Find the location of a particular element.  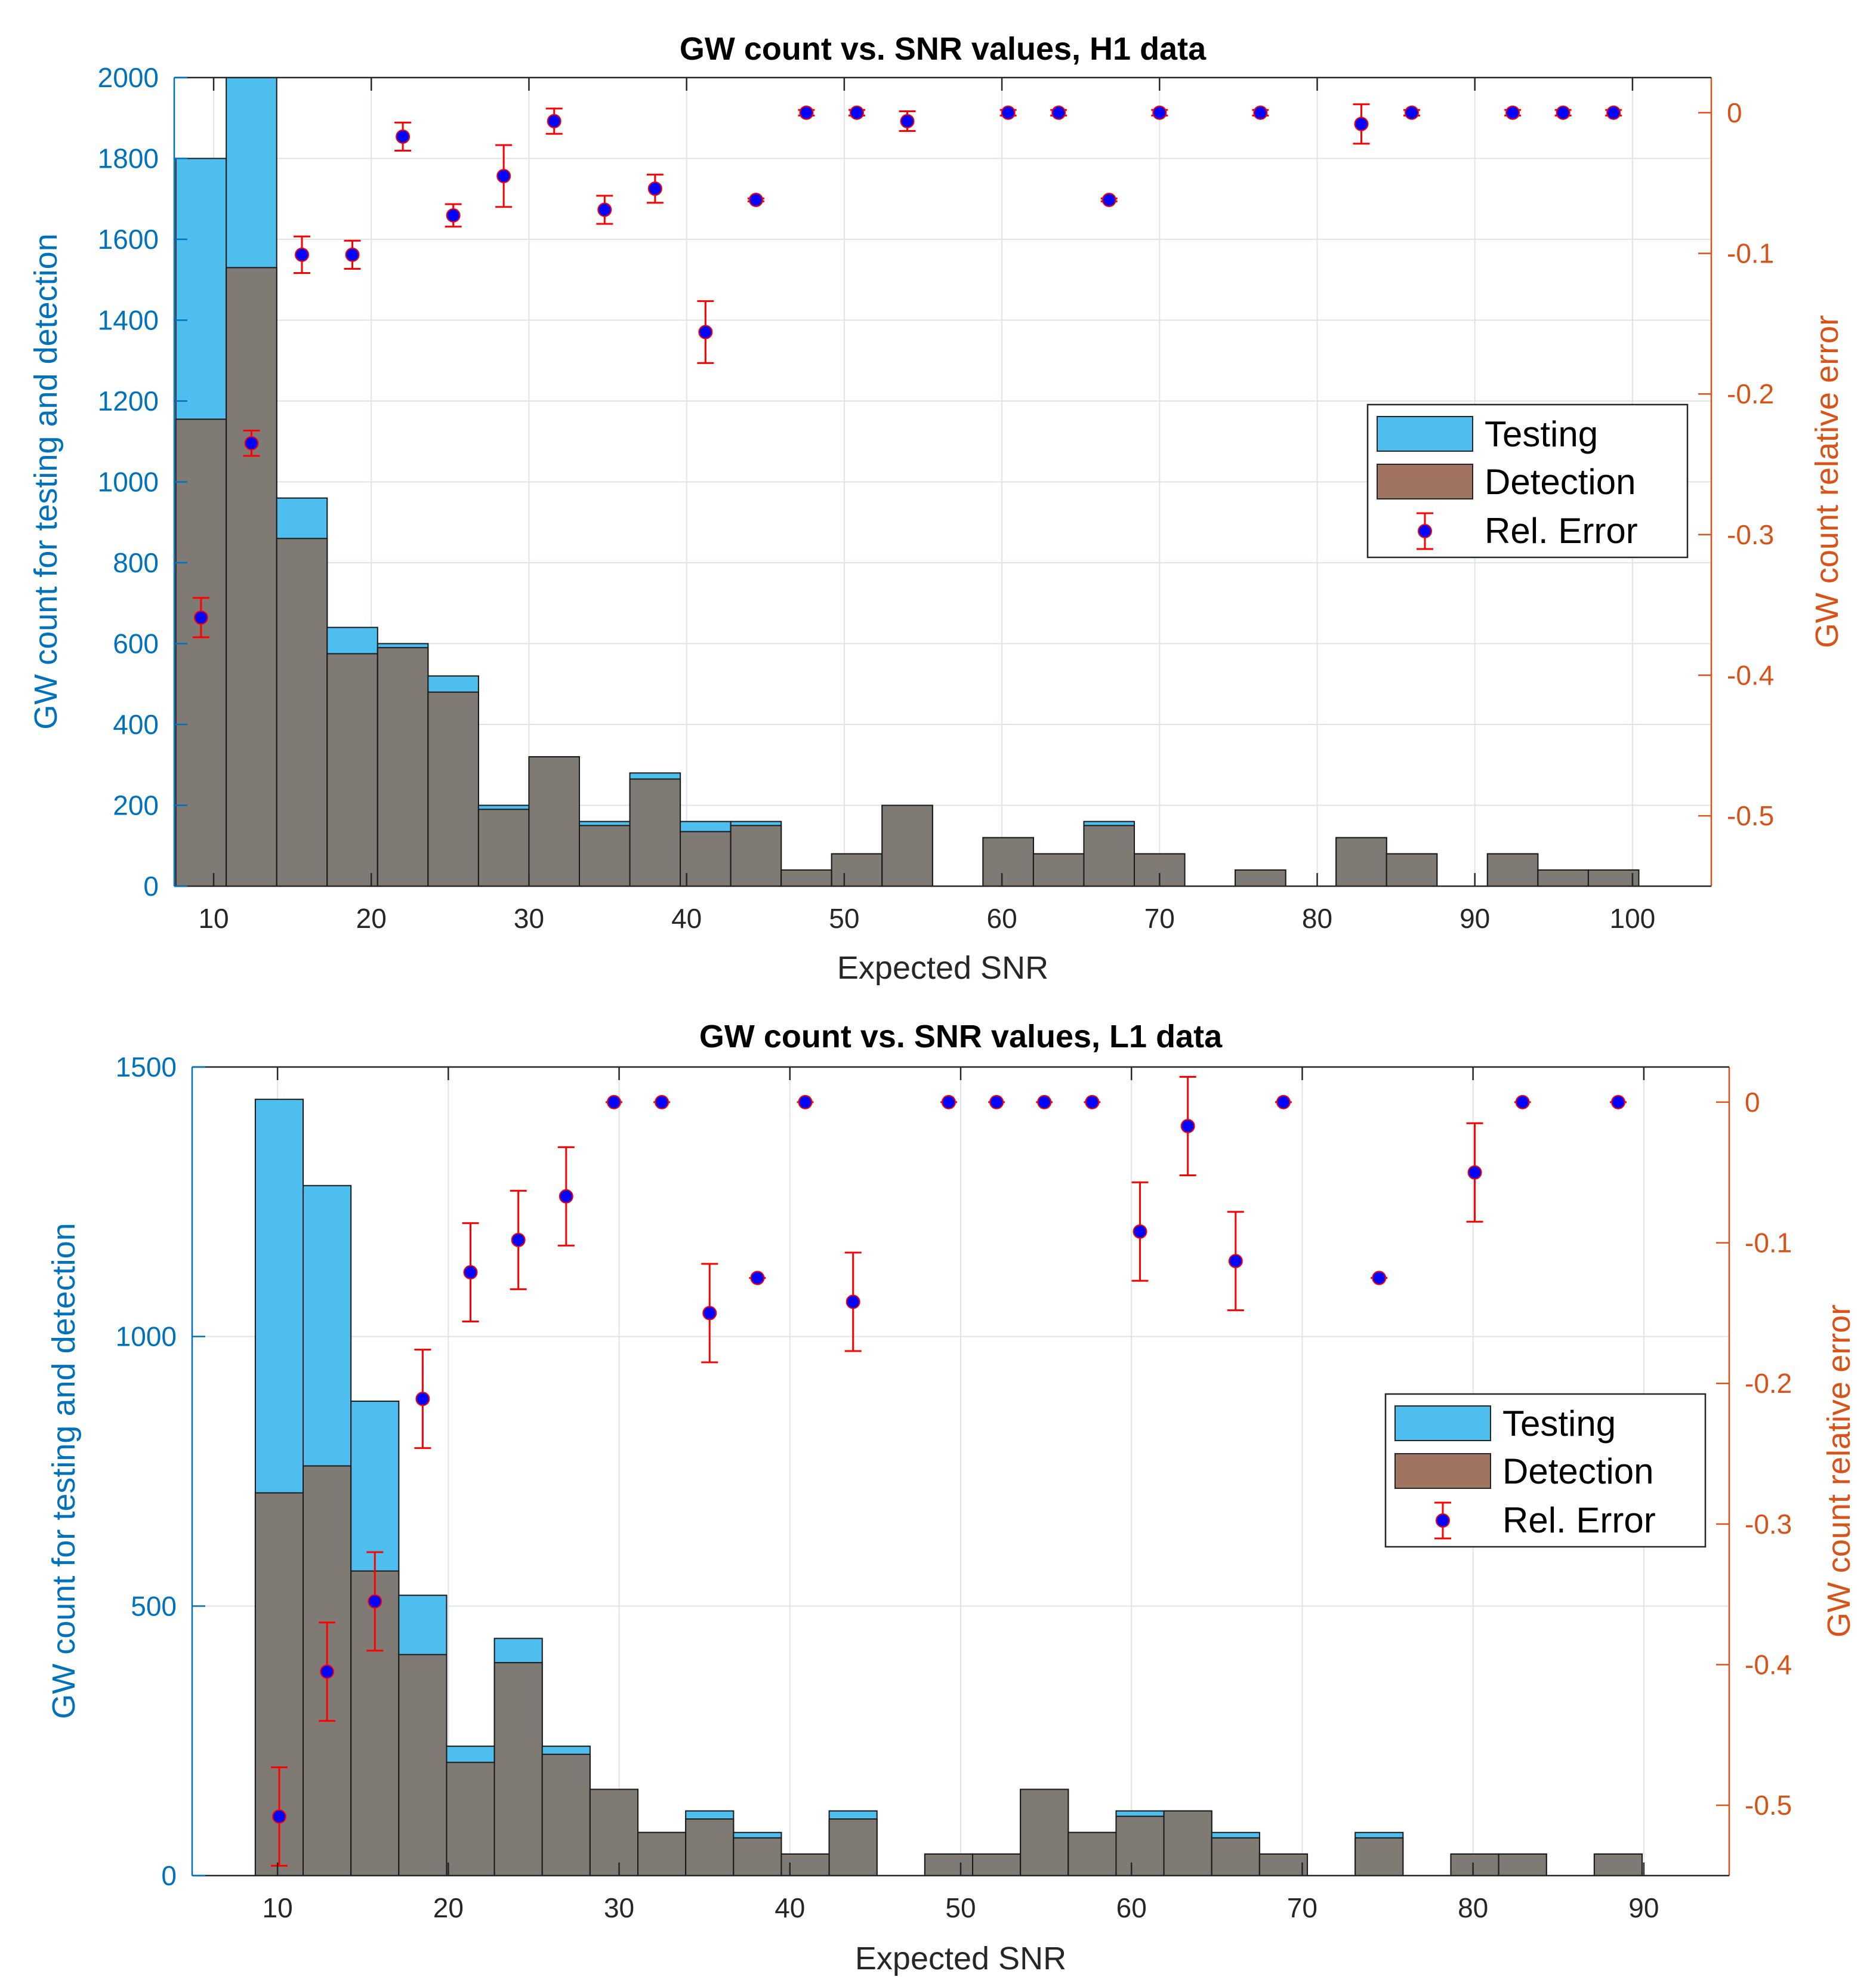

h1-chart-title: GW count vs. SNR values, H1 data is located at coordinates (943, 49).